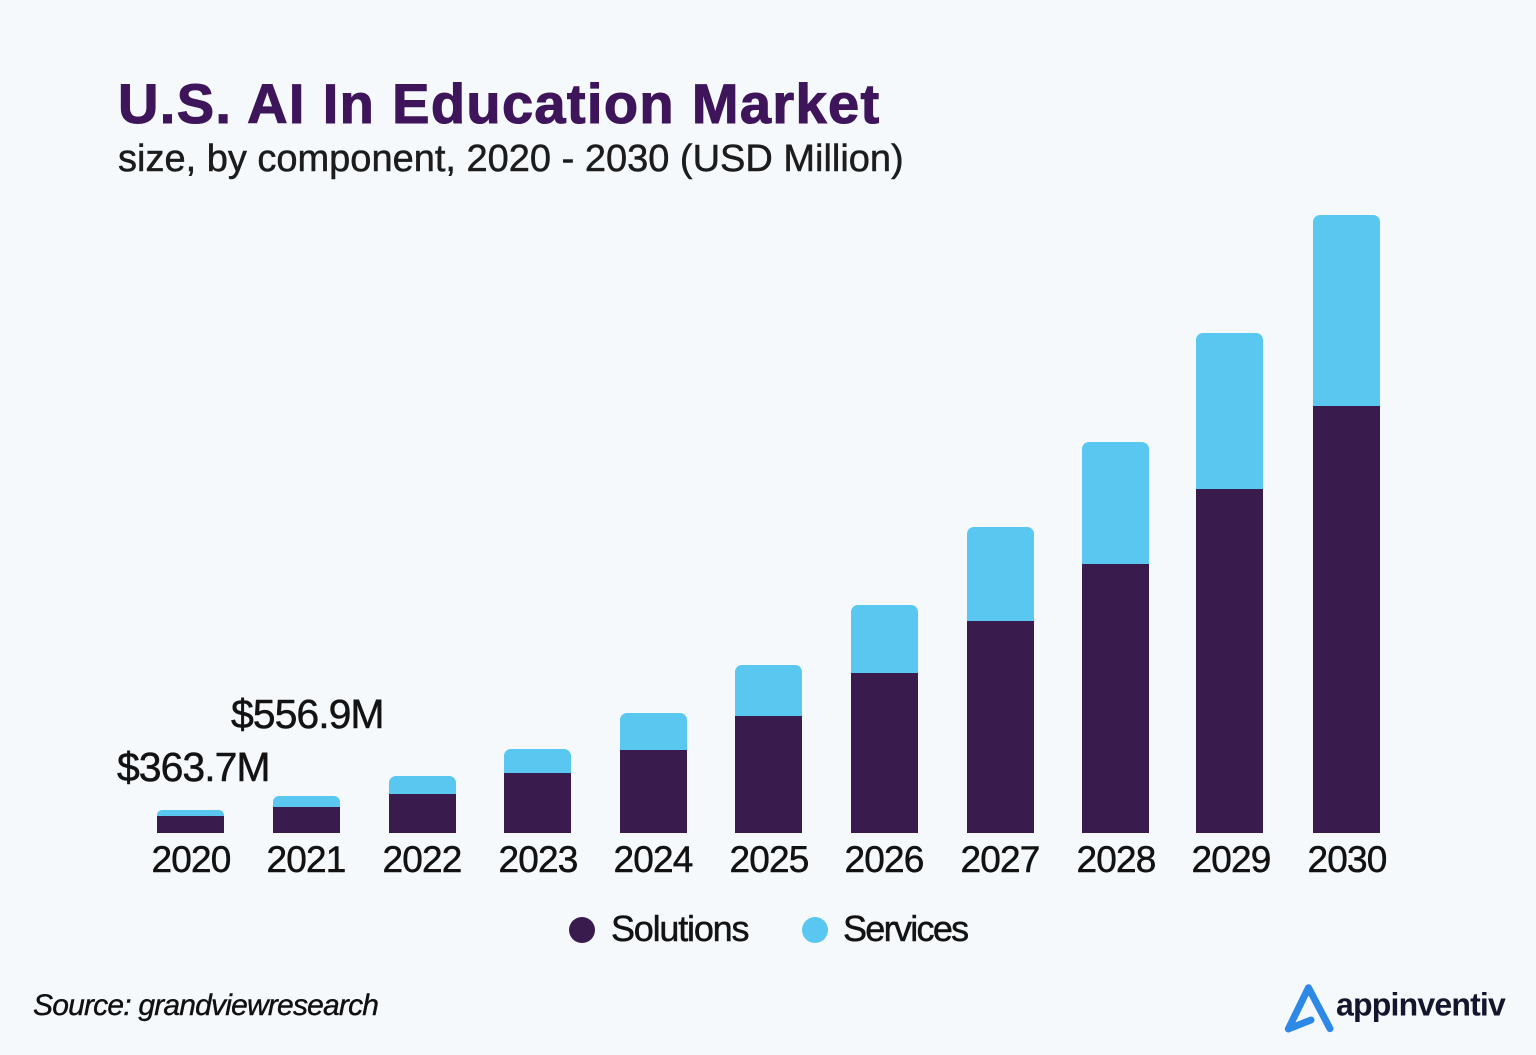  Describe the element at coordinates (1421, 1005) in the screenshot. I see `svg-text: appinventiv` at that location.